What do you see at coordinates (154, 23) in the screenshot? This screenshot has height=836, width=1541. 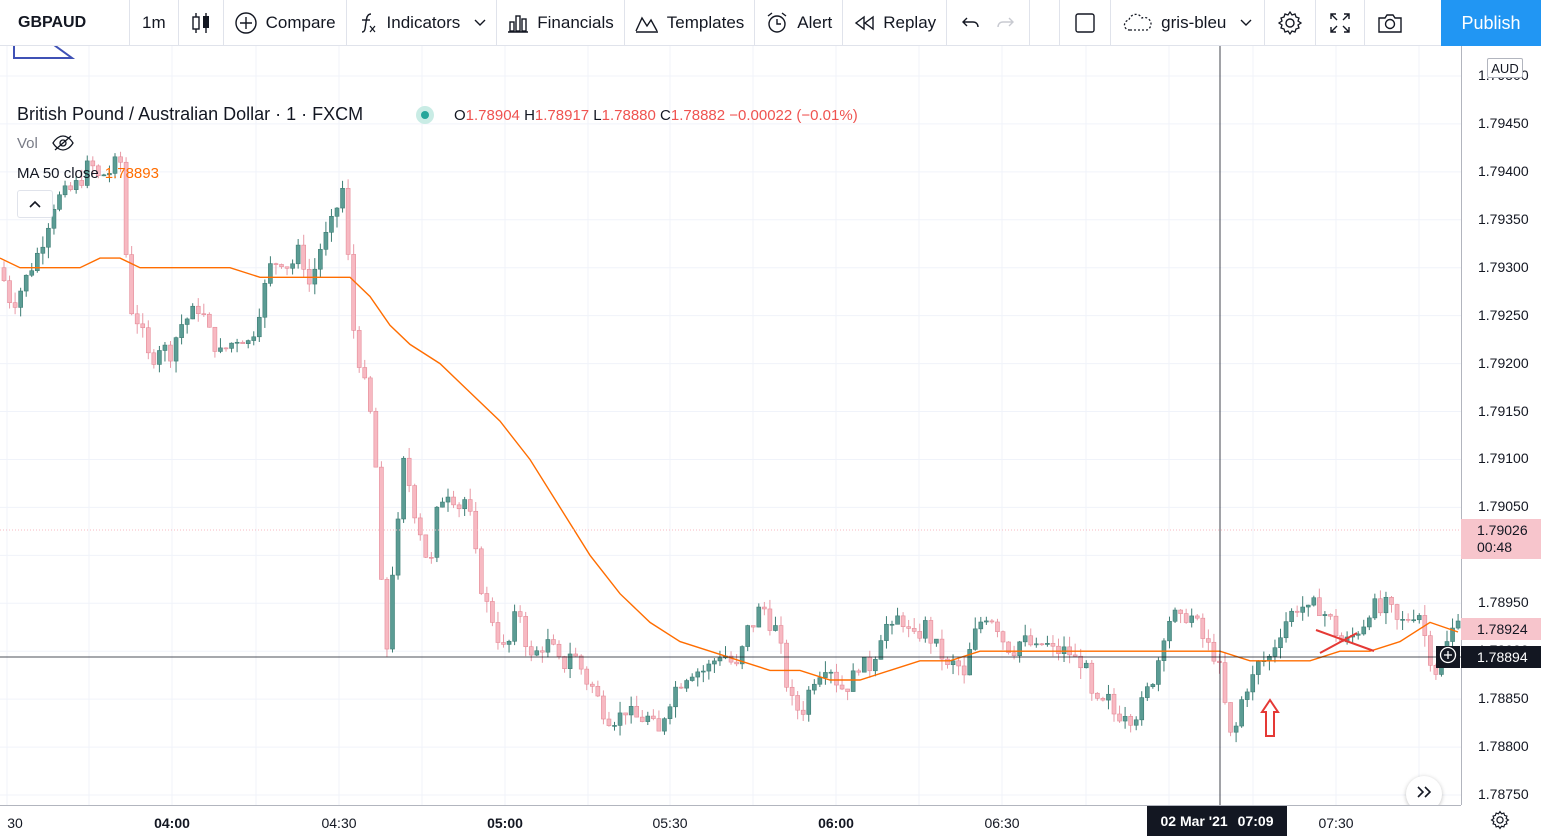 I see `interval-button: 1m` at bounding box center [154, 23].